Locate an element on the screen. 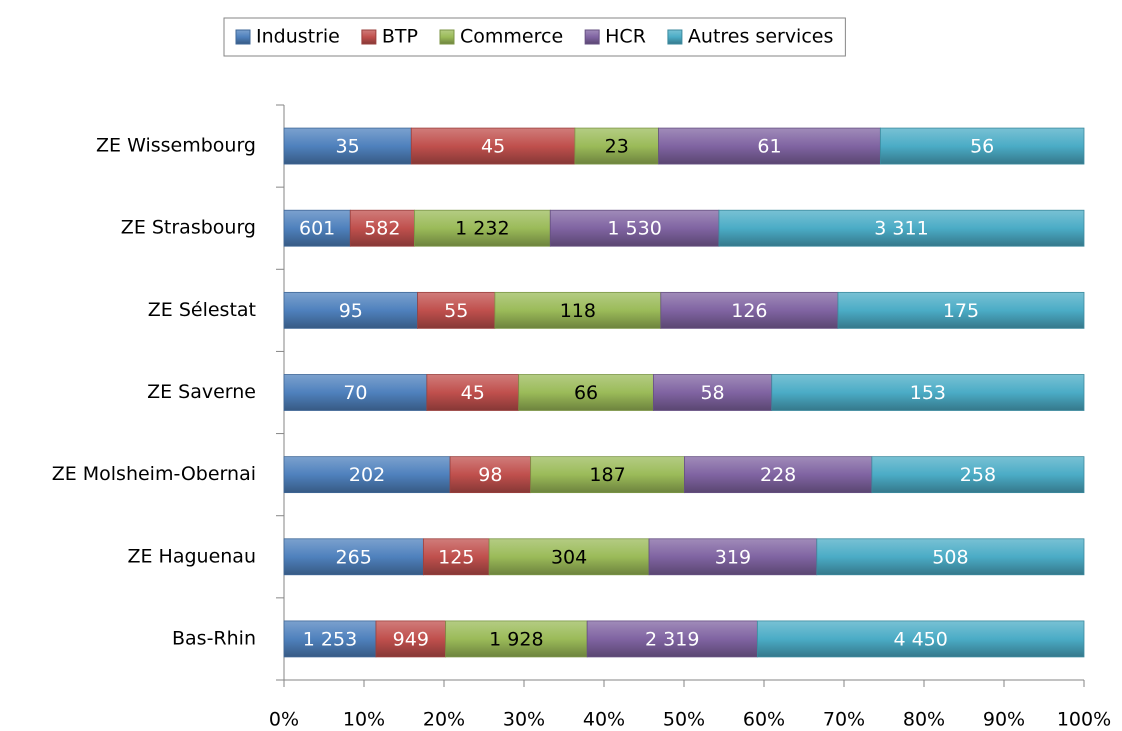 Image resolution: width=1122 pixels, height=731 pixels. data-label: 1 232 is located at coordinates (482, 229).